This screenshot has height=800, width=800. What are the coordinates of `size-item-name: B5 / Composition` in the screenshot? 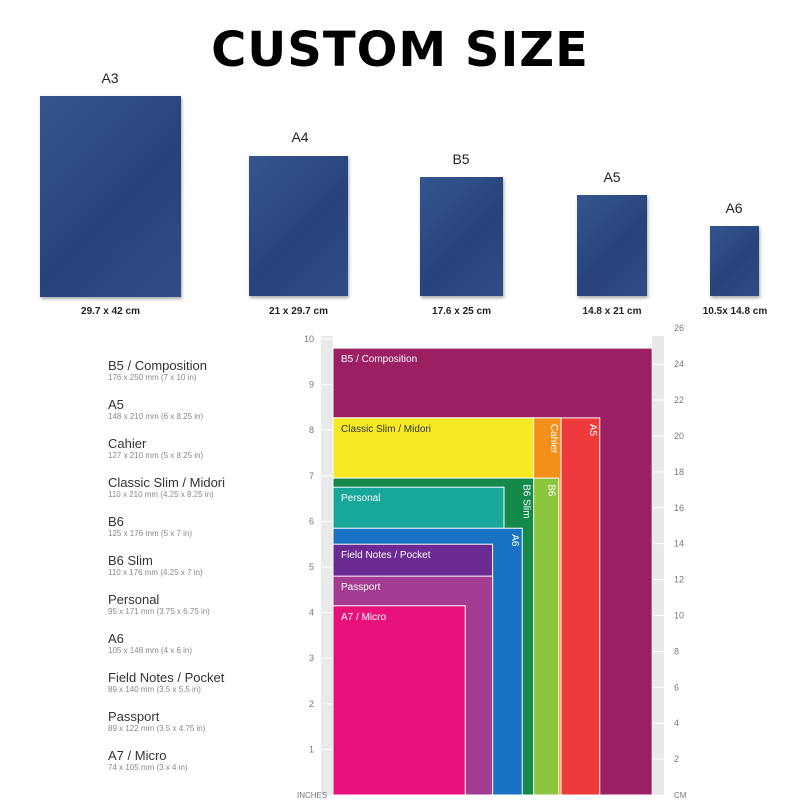 It's located at (157, 365).